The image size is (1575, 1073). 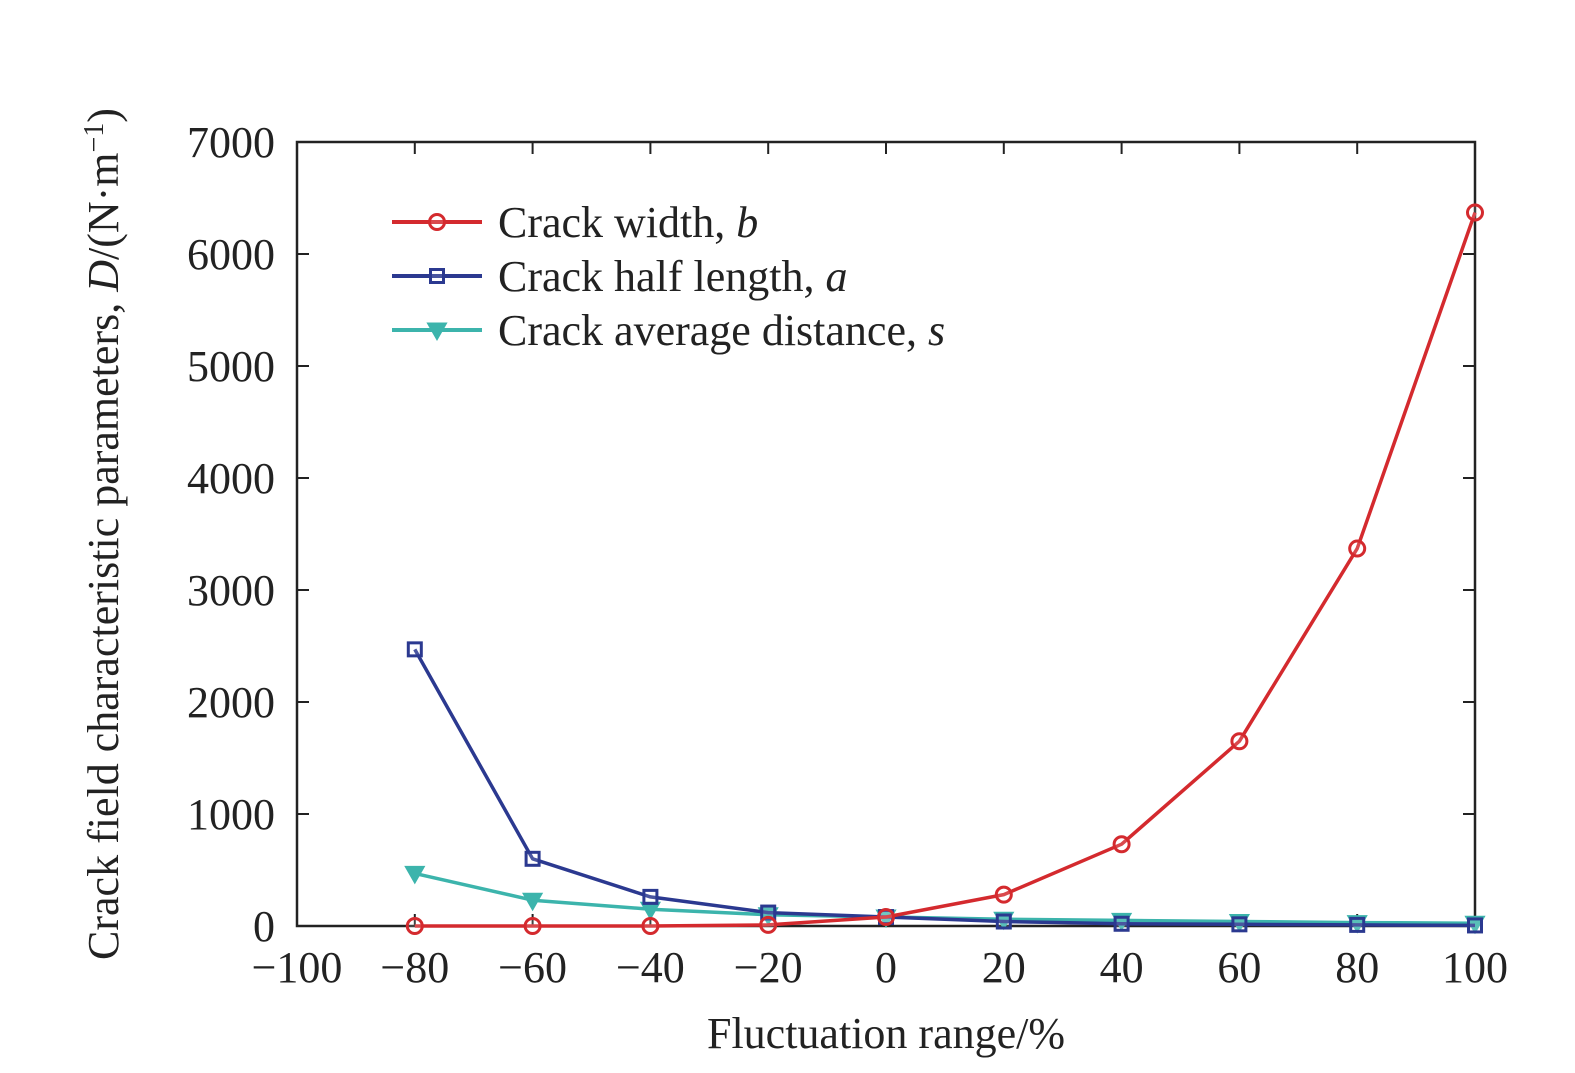 I want to click on x-tick-label: −60, so click(x=532, y=967).